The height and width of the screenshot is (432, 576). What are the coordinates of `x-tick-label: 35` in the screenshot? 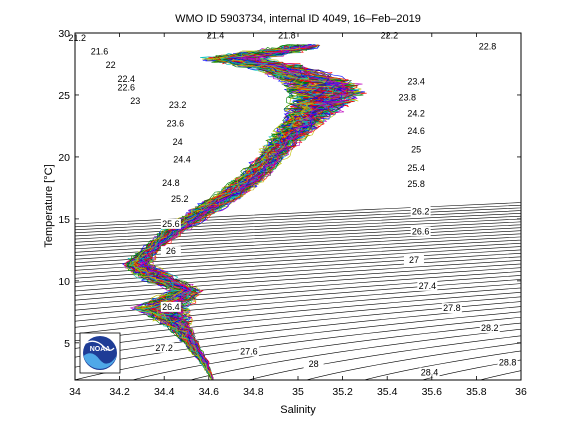 It's located at (298, 392).